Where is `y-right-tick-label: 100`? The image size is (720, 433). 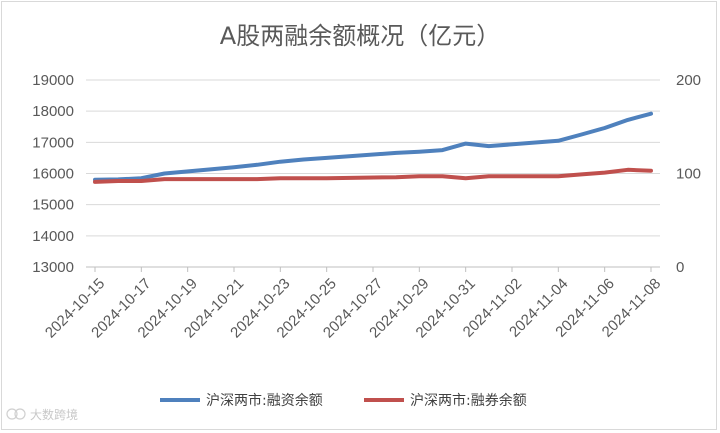 y-right-tick-label: 100 is located at coordinates (688, 174).